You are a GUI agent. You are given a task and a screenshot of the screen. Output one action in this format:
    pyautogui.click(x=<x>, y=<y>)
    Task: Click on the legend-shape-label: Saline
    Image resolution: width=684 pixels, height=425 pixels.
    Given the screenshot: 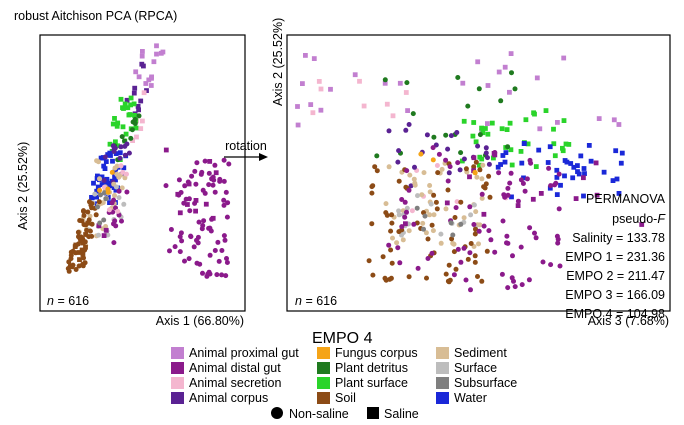 What is the action you would take?
    pyautogui.click(x=401, y=414)
    